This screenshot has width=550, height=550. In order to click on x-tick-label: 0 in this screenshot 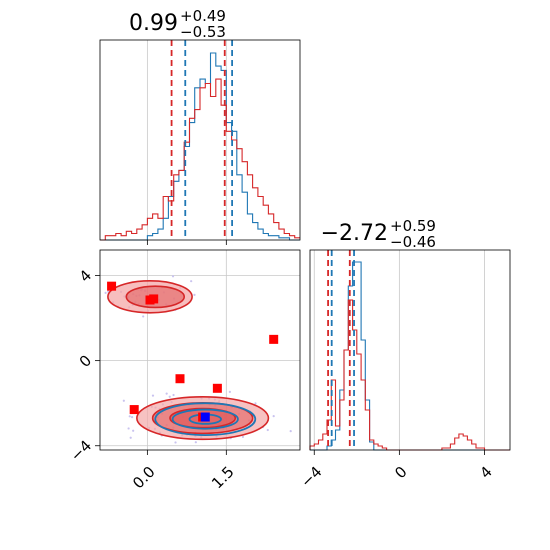, I will do `click(400, 472)`.